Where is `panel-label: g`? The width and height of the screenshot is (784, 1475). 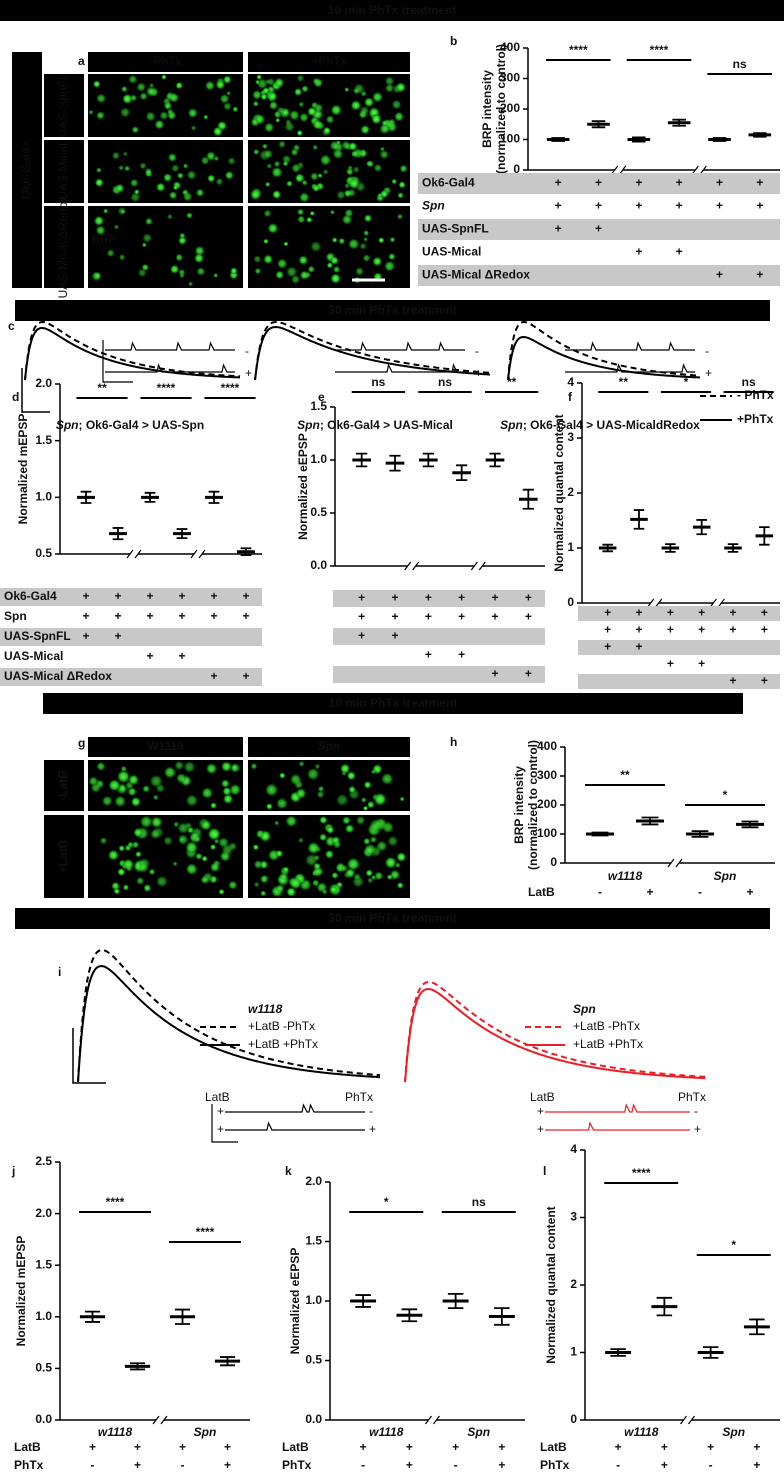 panel-label: g is located at coordinates (81, 743).